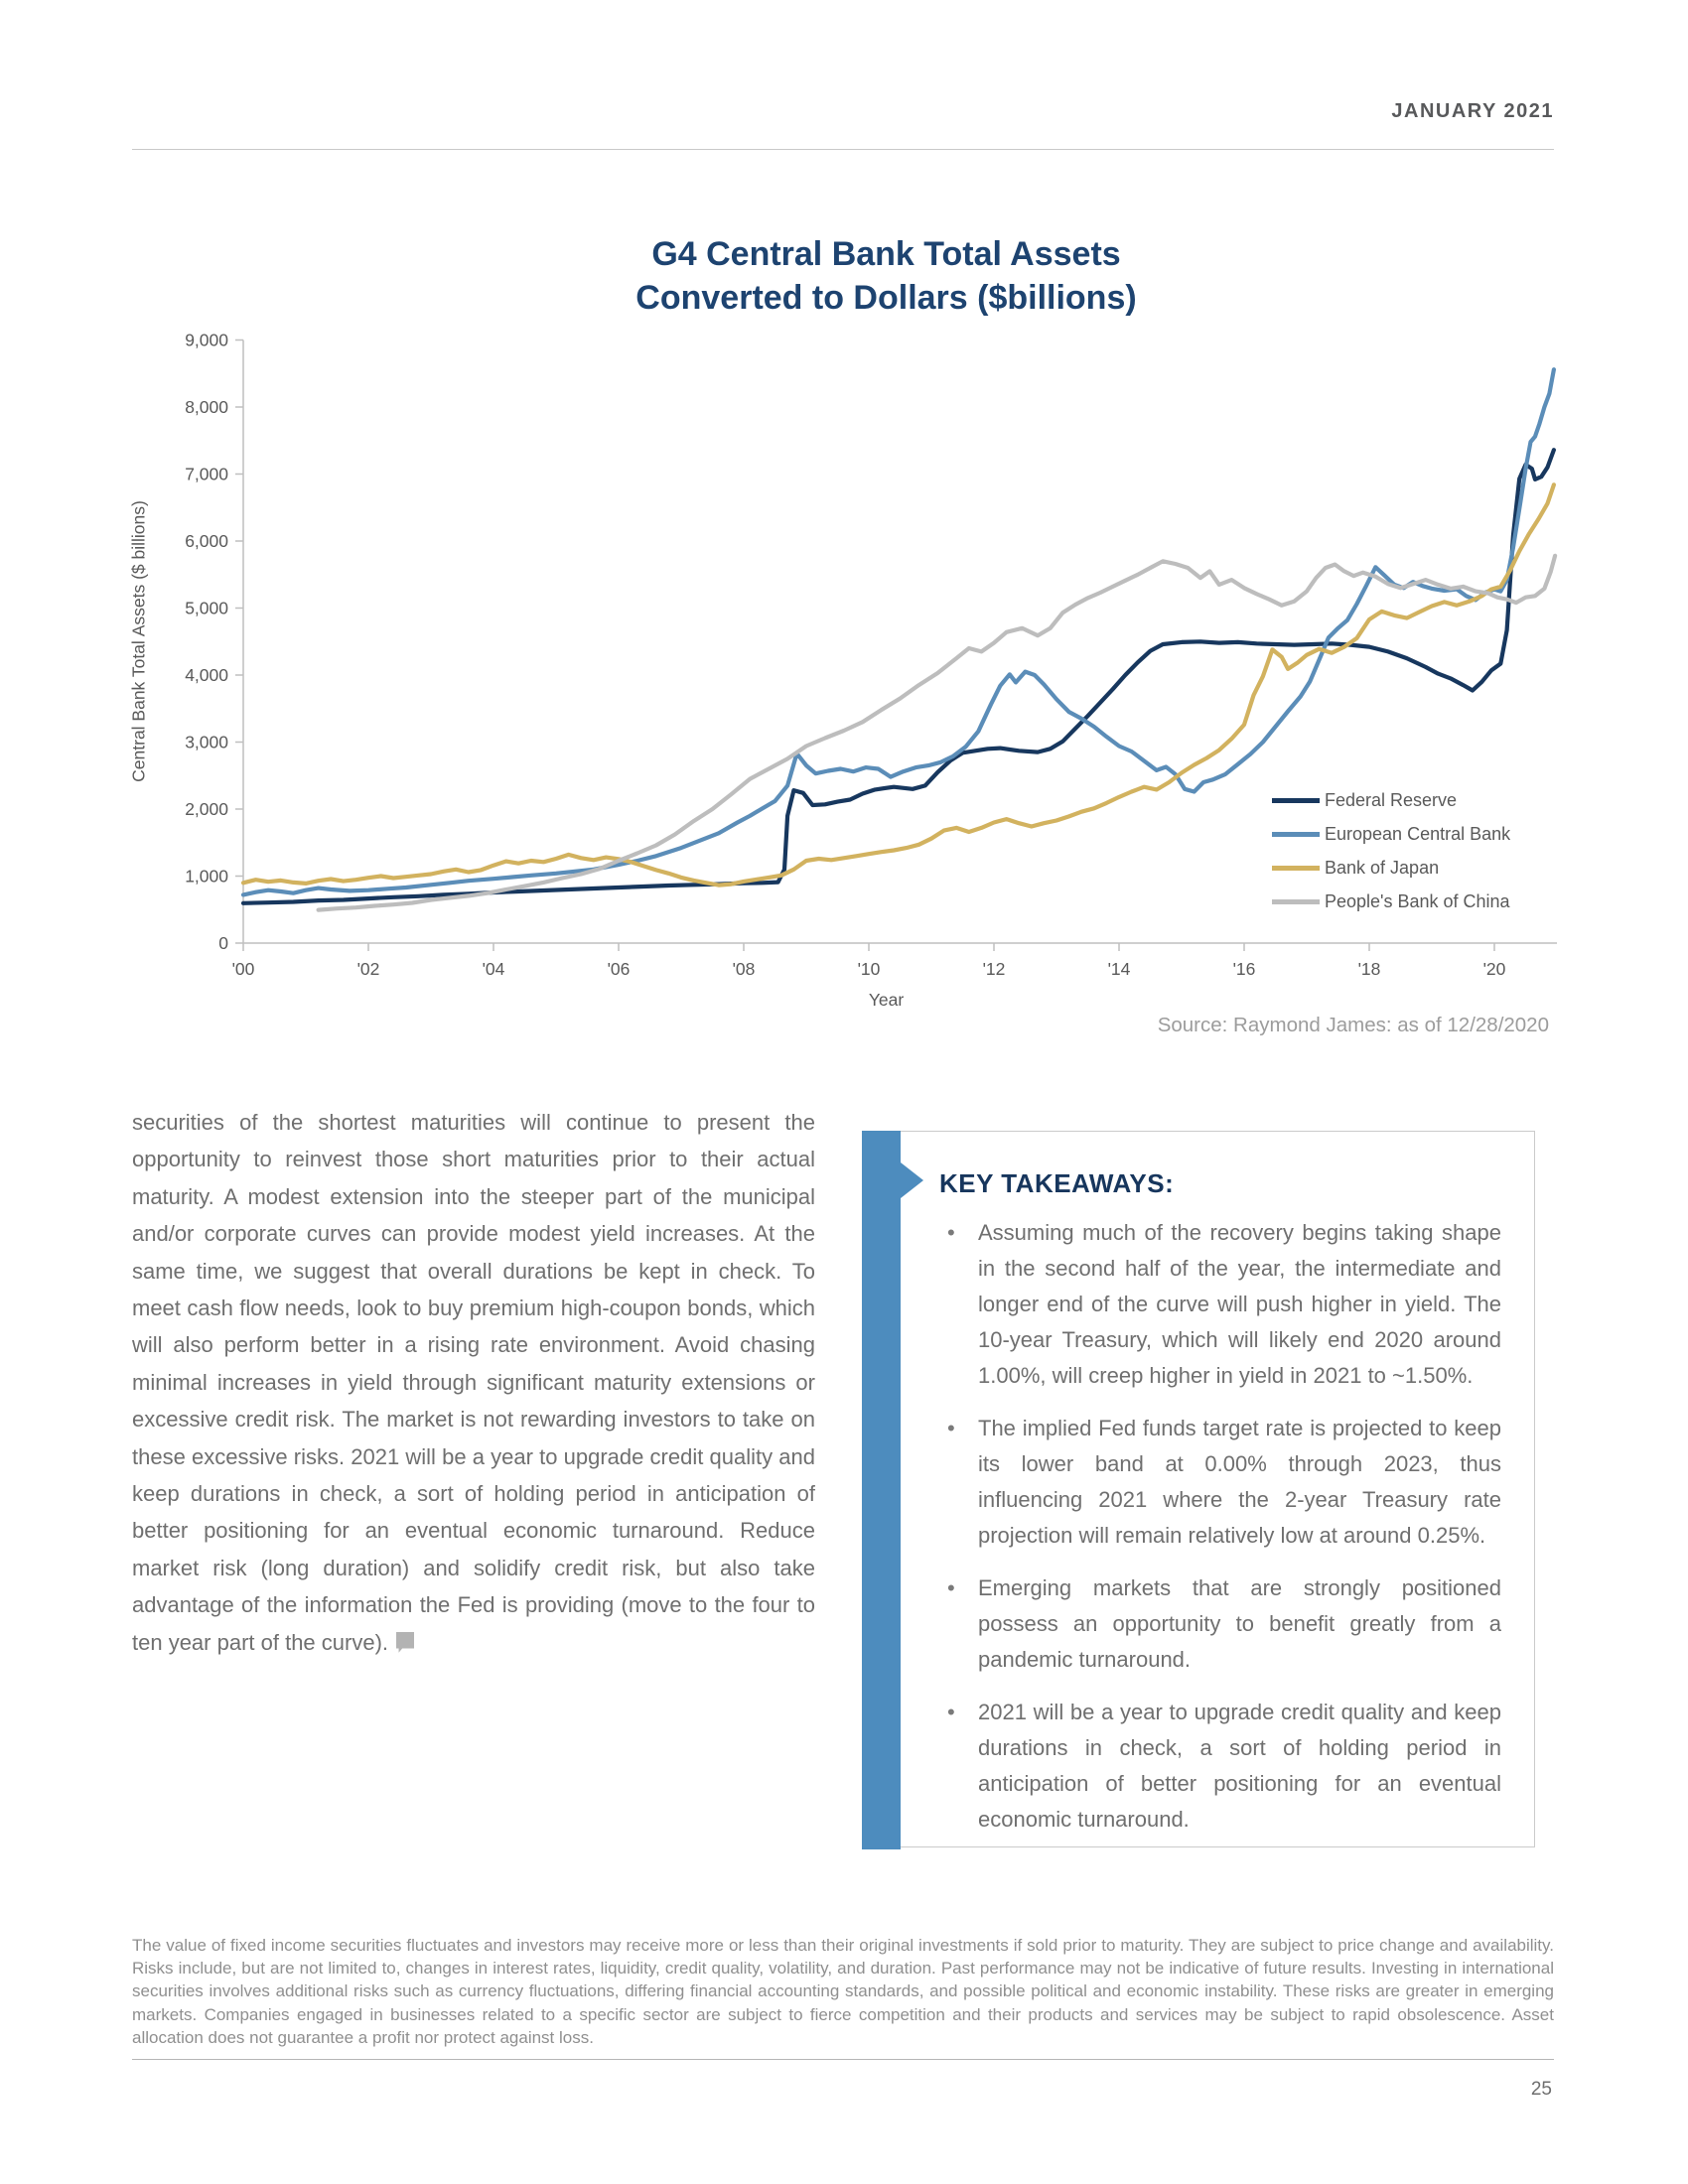 The height and width of the screenshot is (2184, 1688). What do you see at coordinates (937, 732) in the screenshot?
I see `series-people-s-bank-of-china` at bounding box center [937, 732].